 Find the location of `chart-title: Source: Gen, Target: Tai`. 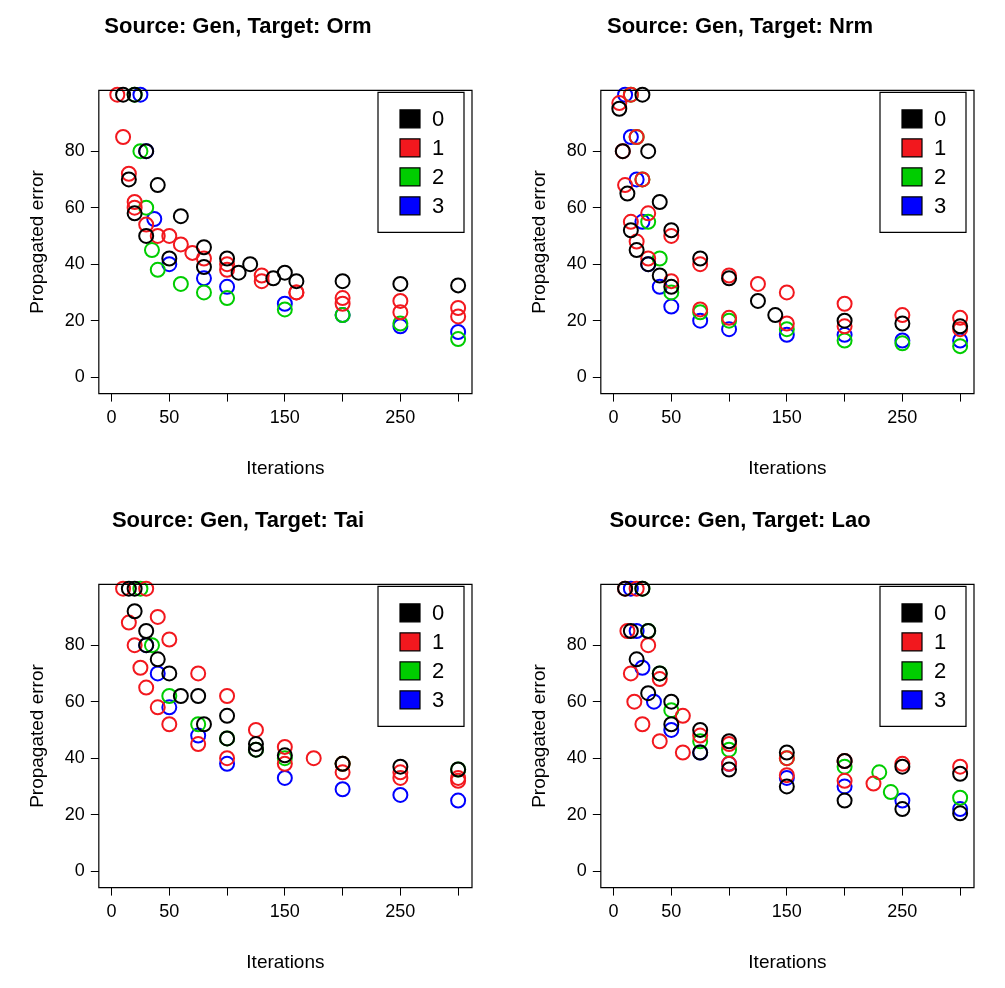

chart-title: Source: Gen, Target: Tai is located at coordinates (238, 520).